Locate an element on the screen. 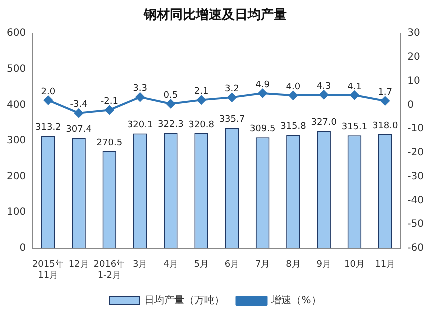 The height and width of the screenshot is (320, 431). data-label: 0.5 is located at coordinates (171, 95).